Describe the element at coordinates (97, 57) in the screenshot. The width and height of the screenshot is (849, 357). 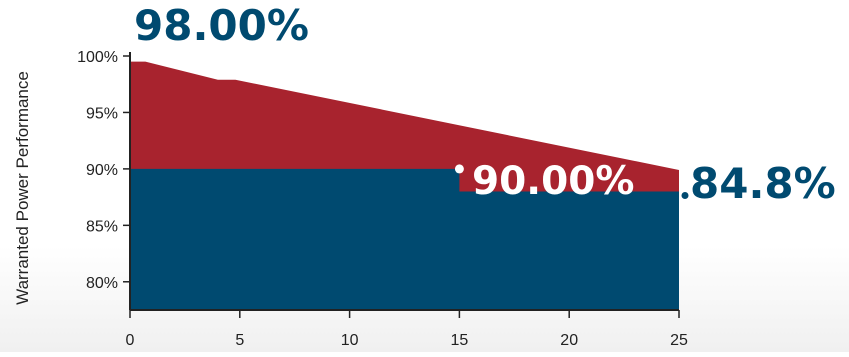
I see `y-tick-label: 100%` at that location.